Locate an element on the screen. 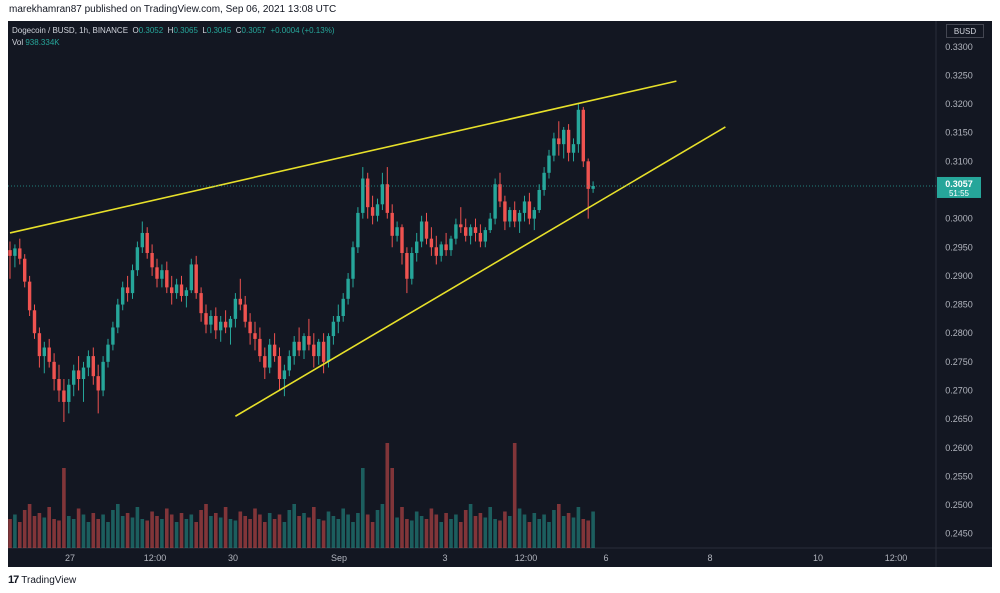  bar-countdown: 51:55 is located at coordinates (959, 193).